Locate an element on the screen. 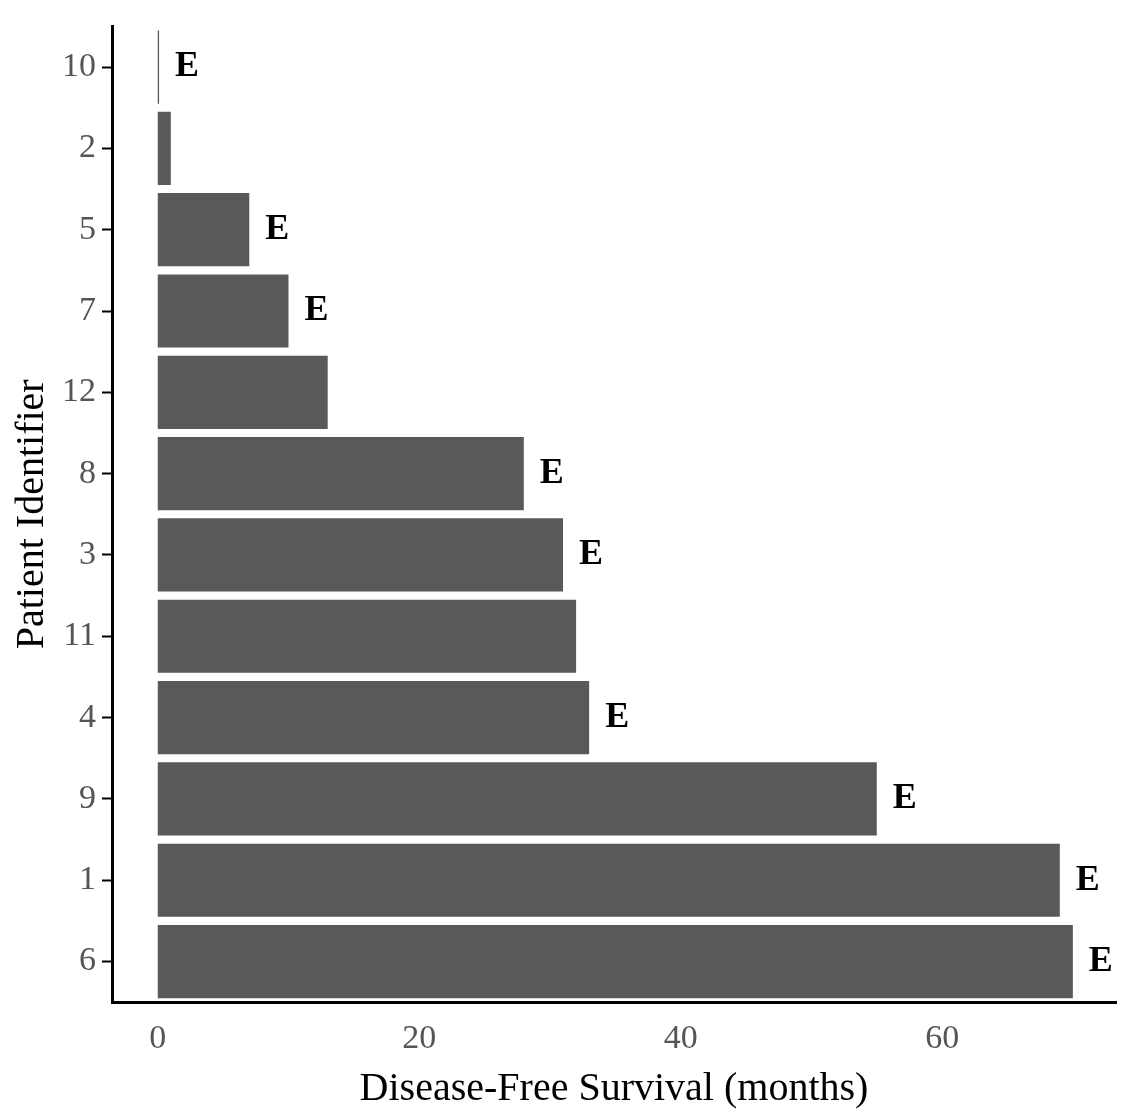  y-tick-label: 8 is located at coordinates (87, 471).